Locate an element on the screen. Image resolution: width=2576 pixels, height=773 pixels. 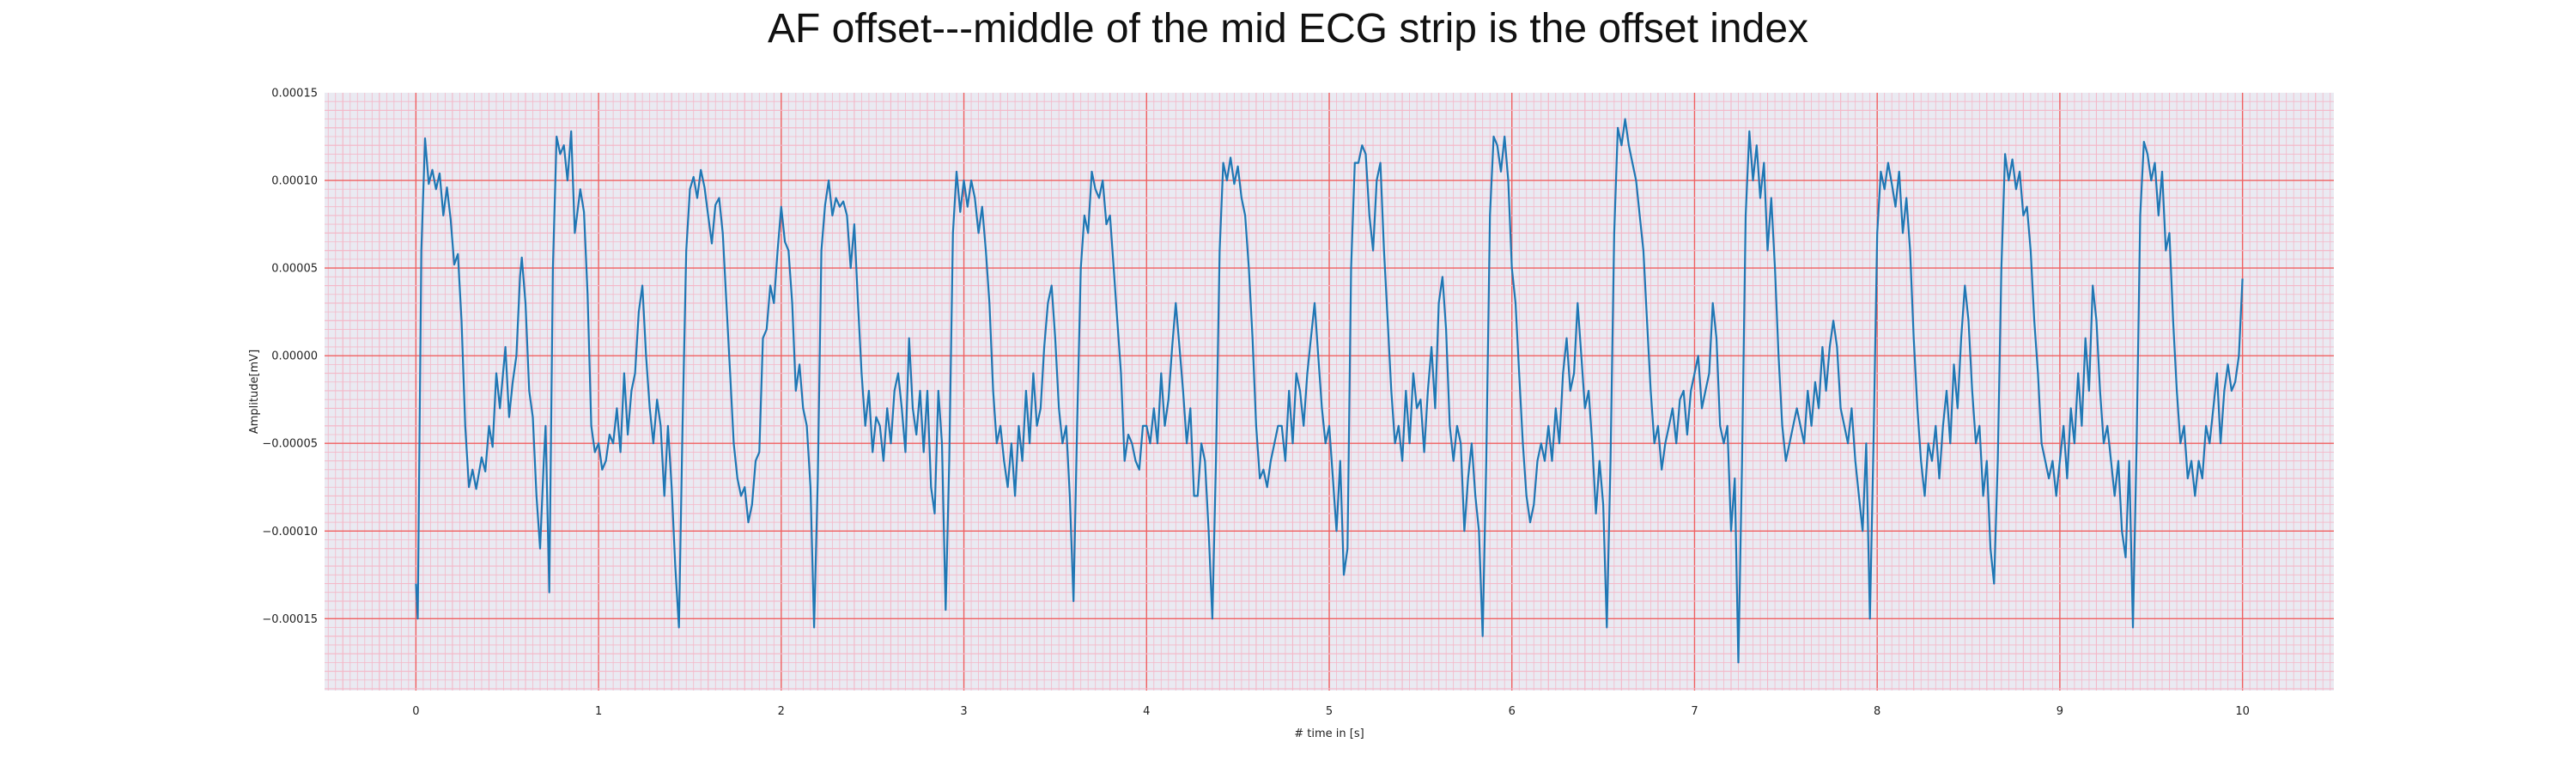
y-tick-label: 0.00015 is located at coordinates (294, 94).